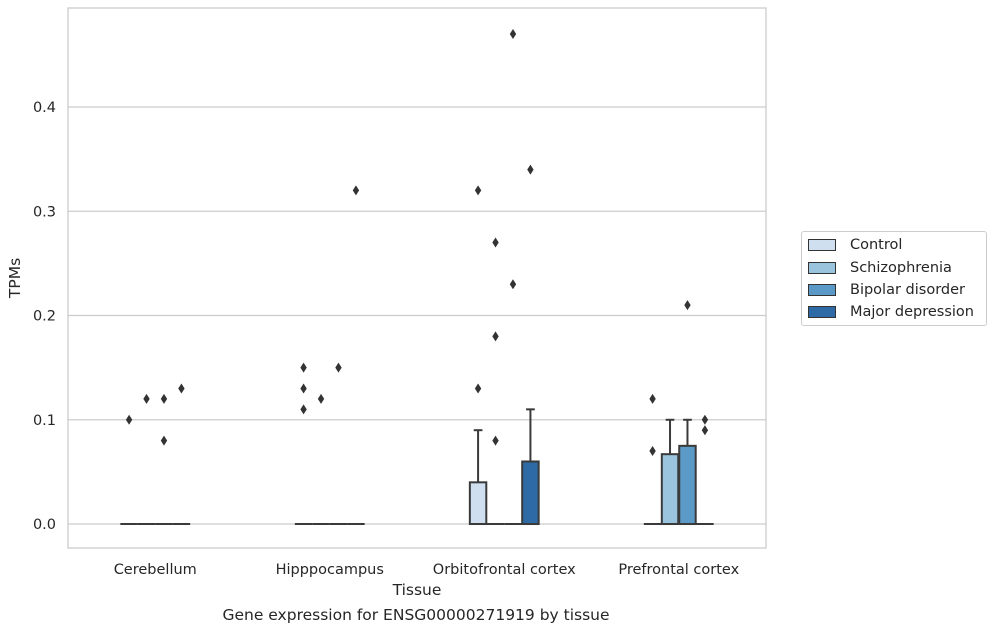  I want to click on legend-item-schizophrenia: Schizophrenia, so click(880, 268).